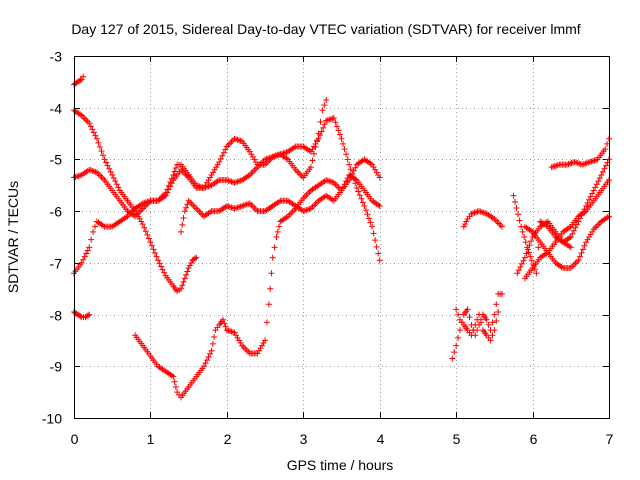 This screenshot has width=640, height=480. What do you see at coordinates (304, 439) in the screenshot?
I see `x-tick-label: 3` at bounding box center [304, 439].